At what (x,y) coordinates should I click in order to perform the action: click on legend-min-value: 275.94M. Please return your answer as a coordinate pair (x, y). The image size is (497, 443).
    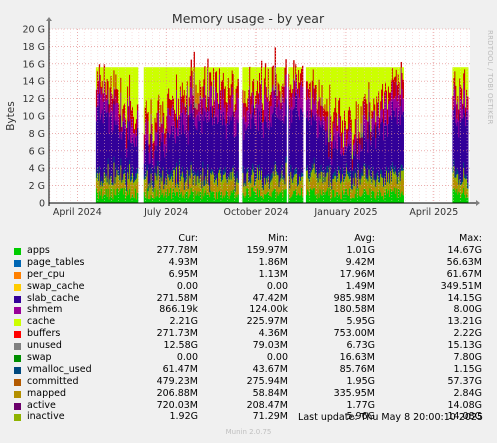
    Looking at the image, I should click on (267, 381).